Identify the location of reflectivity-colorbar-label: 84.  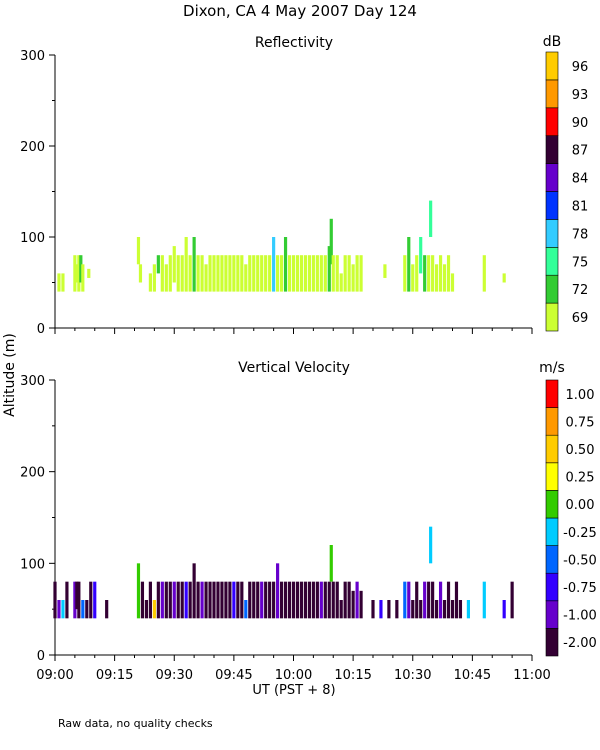
(580, 179).